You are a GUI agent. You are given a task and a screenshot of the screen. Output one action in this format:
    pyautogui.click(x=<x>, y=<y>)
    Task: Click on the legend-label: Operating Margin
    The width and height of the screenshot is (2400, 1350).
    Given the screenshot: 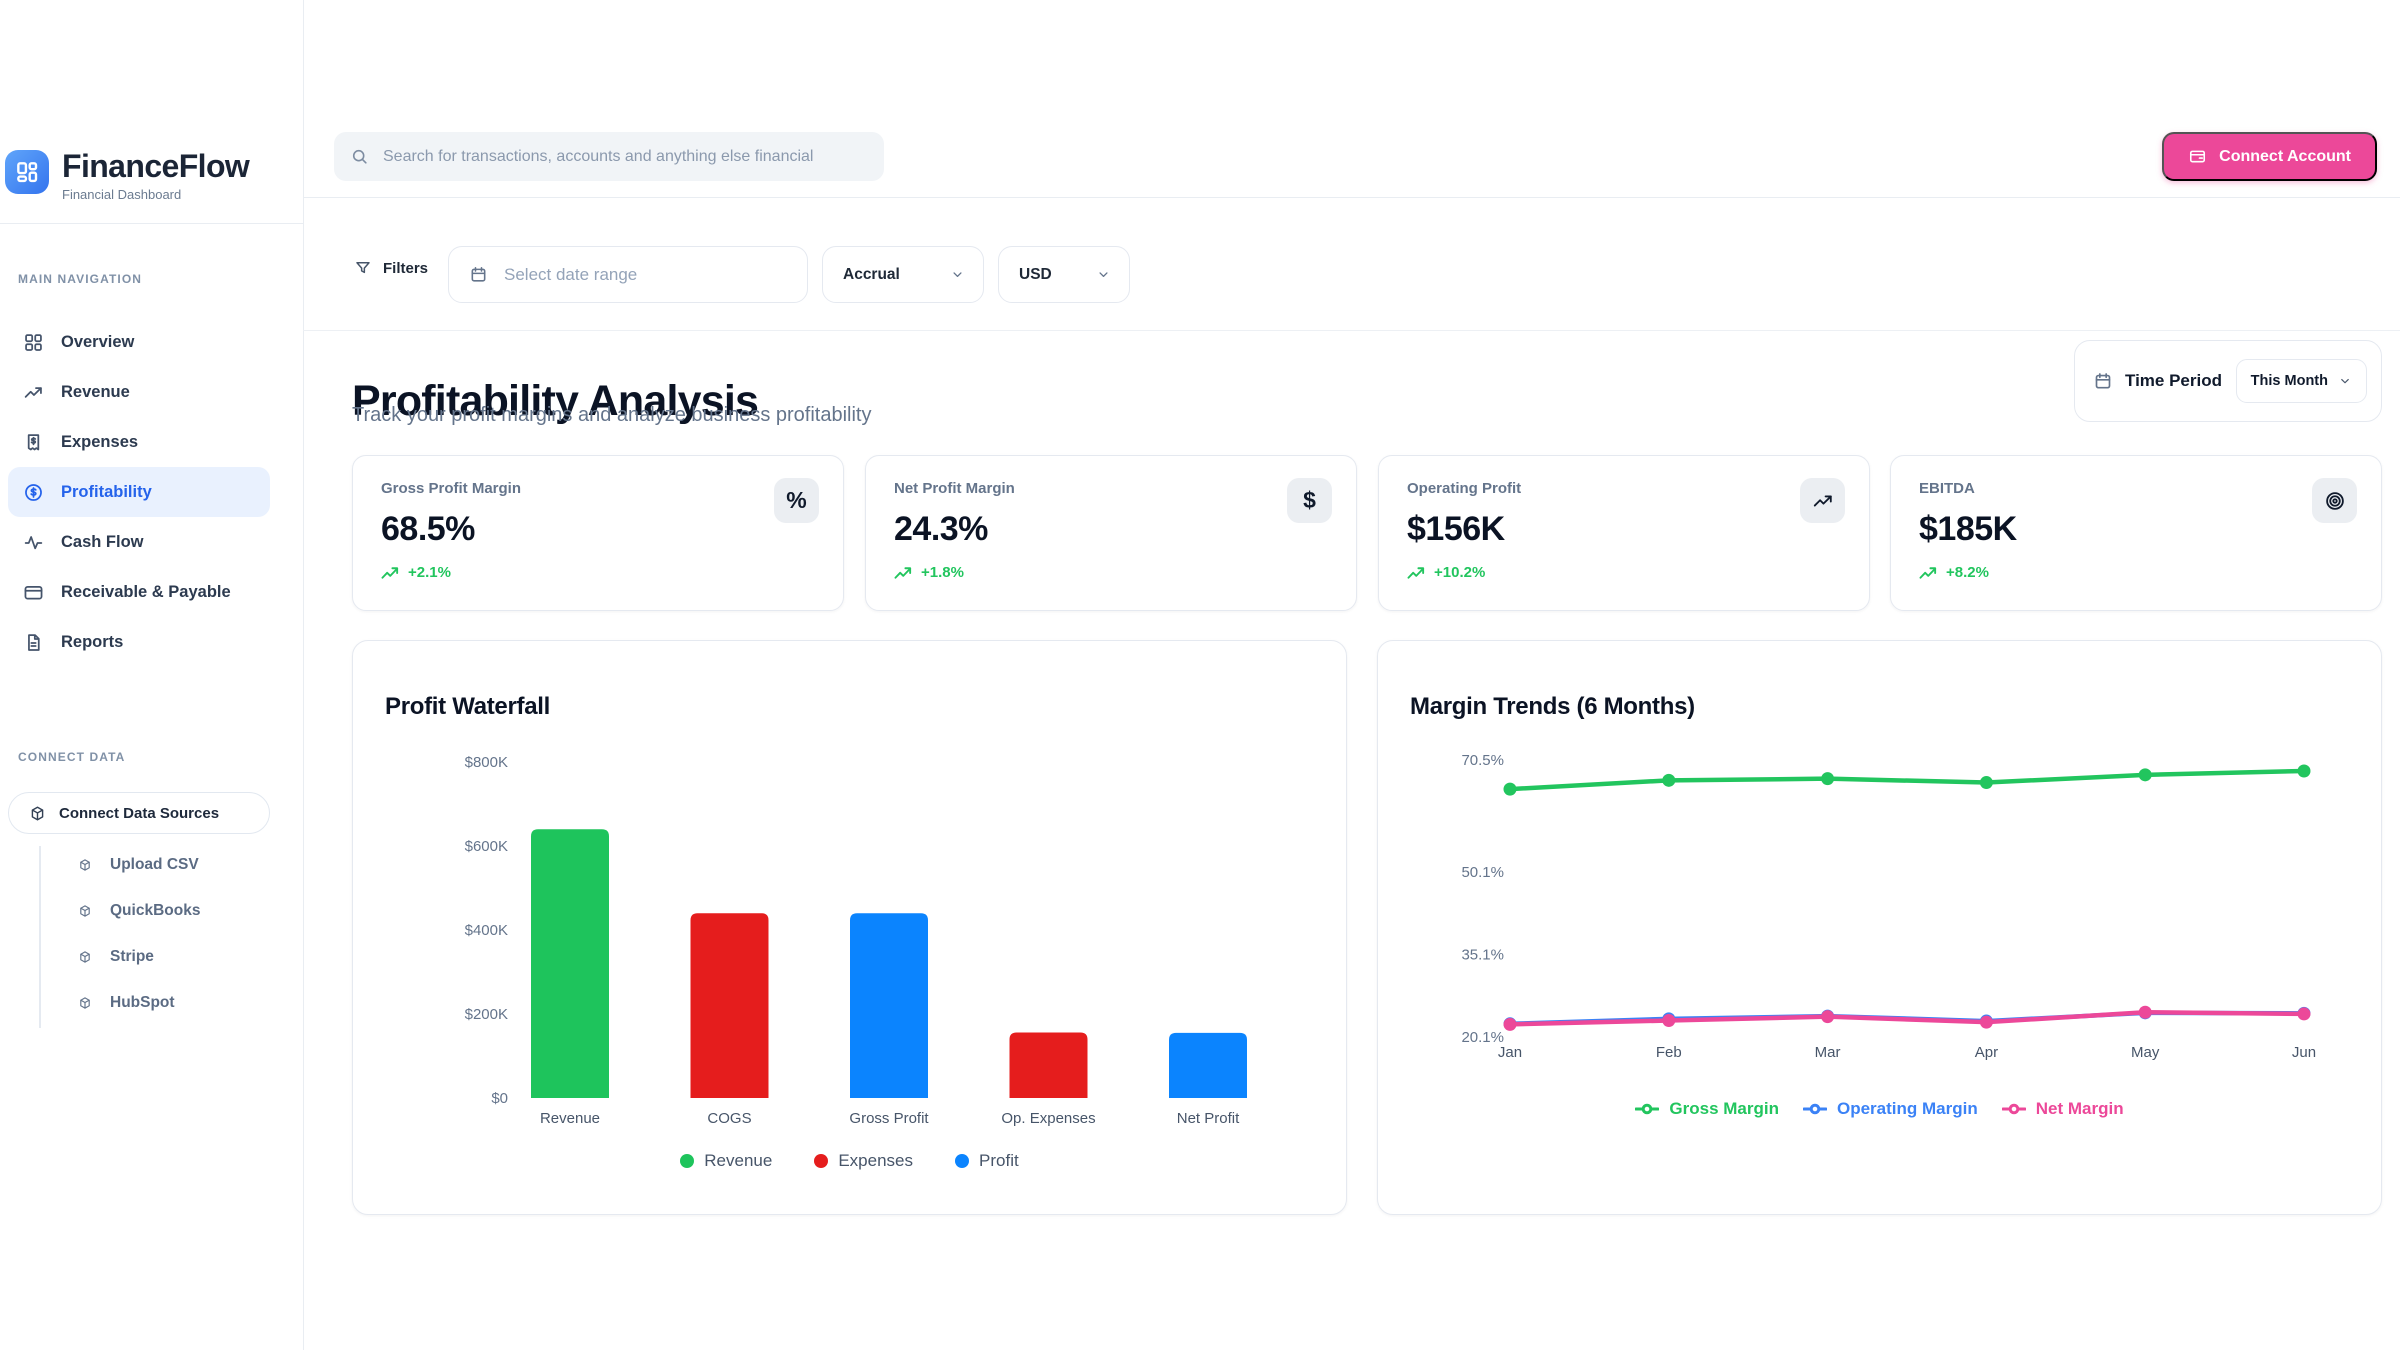 What is the action you would take?
    pyautogui.click(x=1907, y=1108)
    